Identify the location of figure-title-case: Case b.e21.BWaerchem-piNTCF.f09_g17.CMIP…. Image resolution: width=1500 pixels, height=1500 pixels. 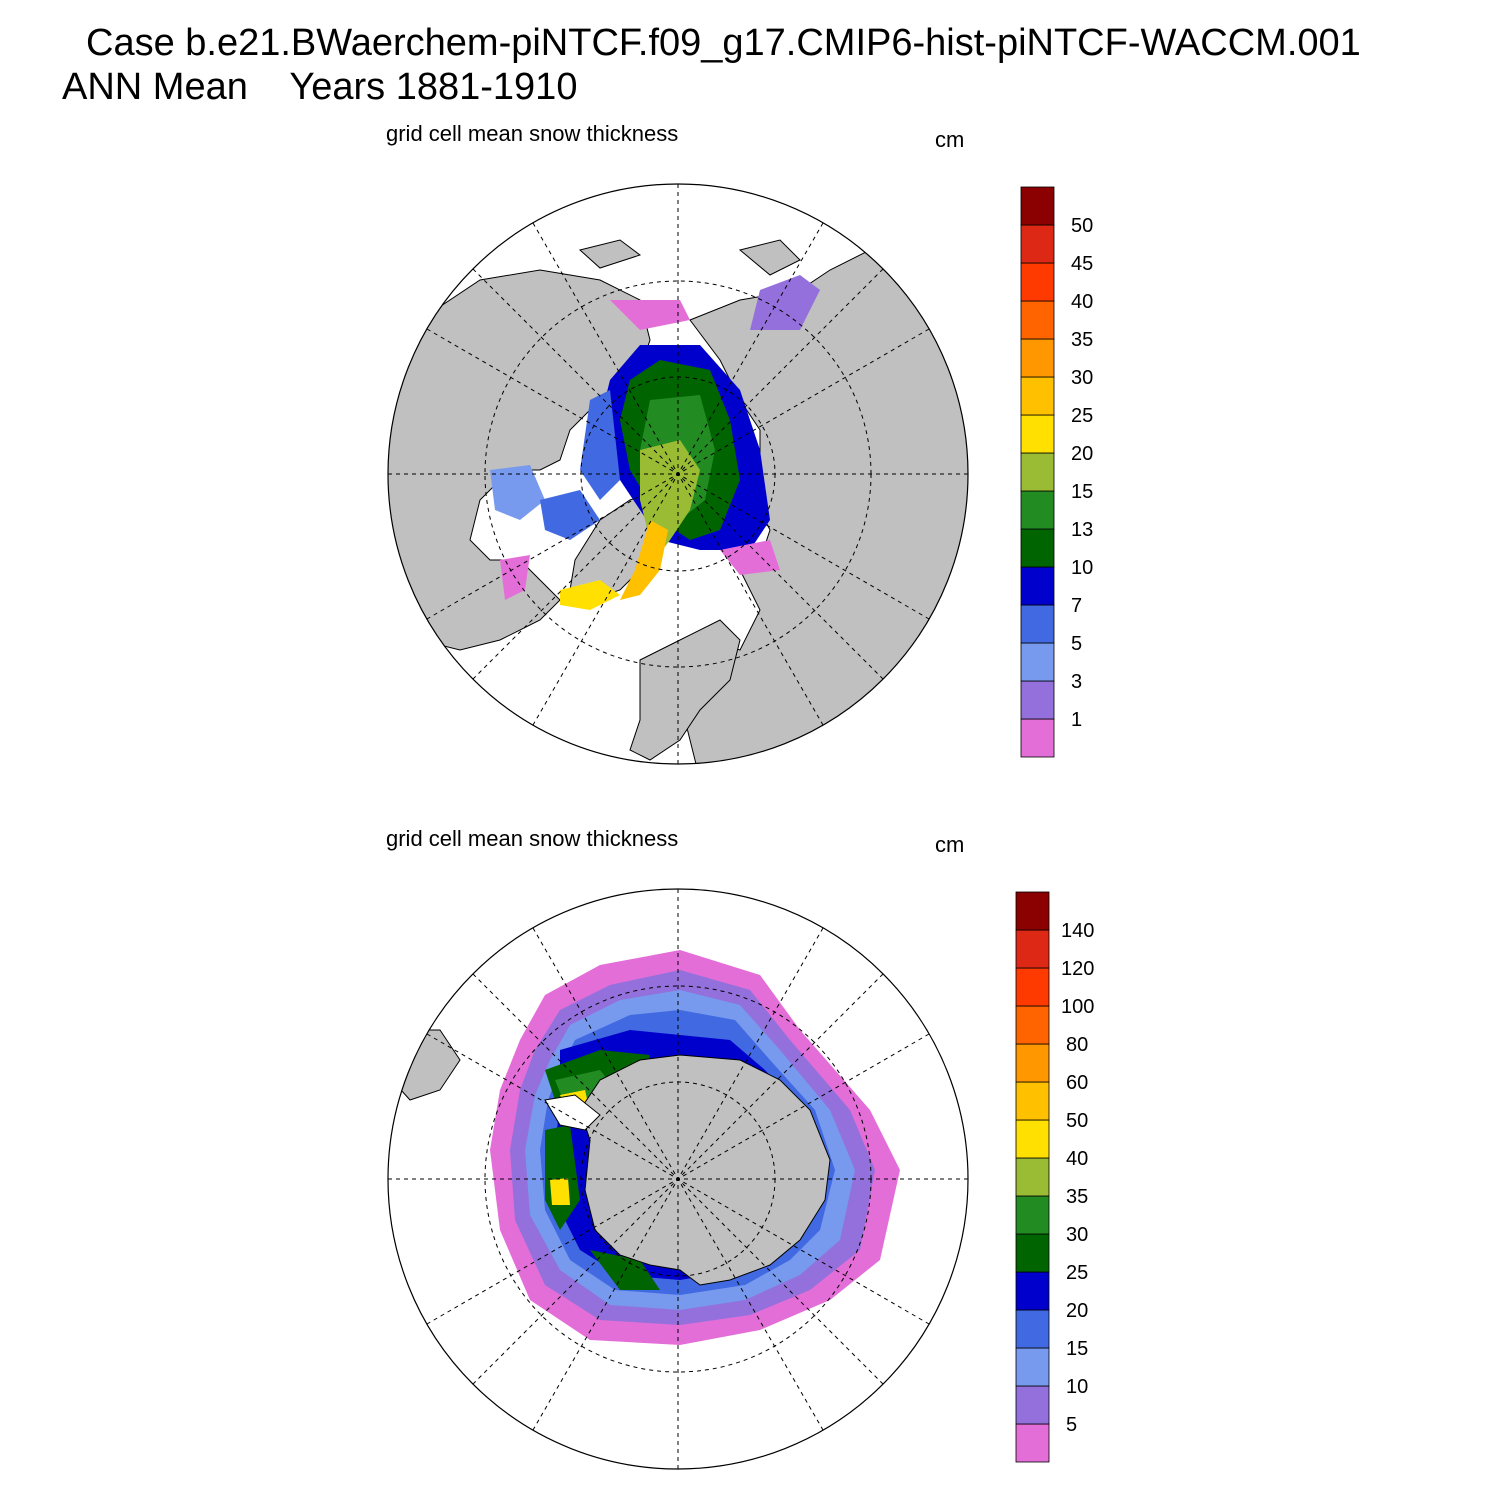
(723, 43).